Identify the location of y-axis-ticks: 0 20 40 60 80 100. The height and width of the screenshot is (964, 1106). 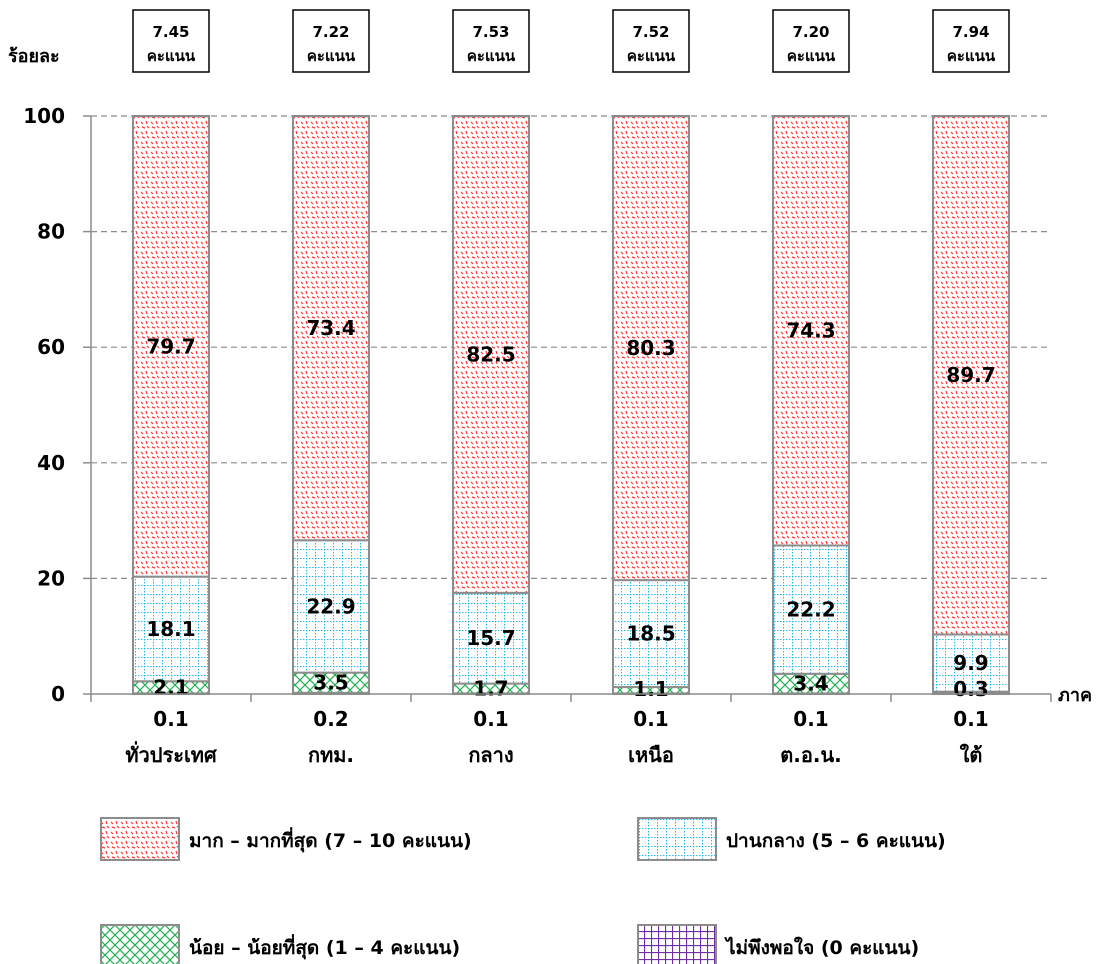
(44, 405).